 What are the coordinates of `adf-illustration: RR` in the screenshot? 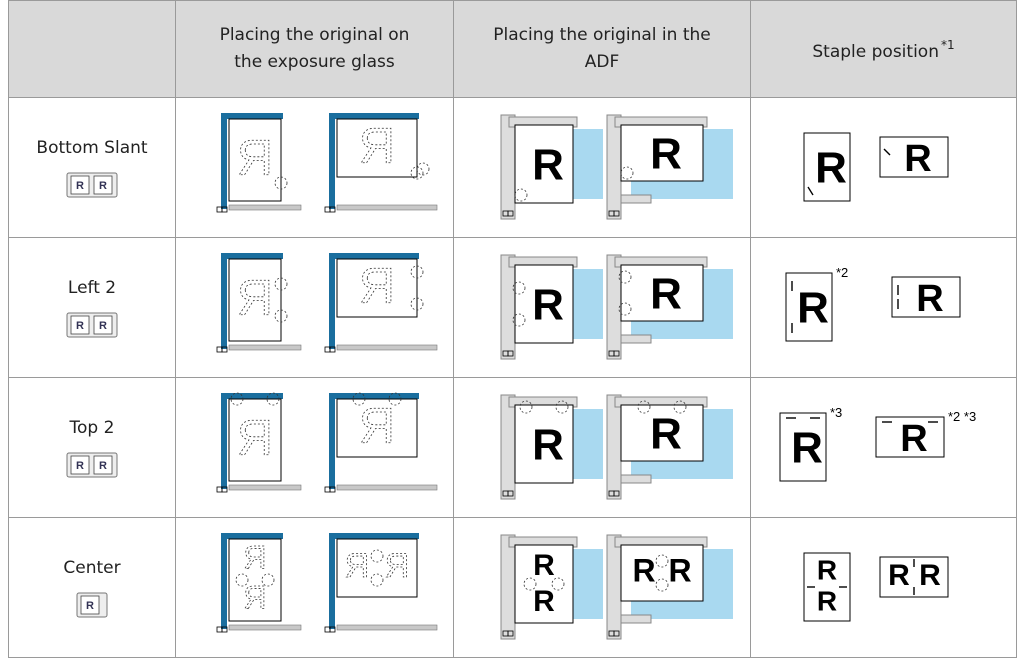 It's located at (551, 586).